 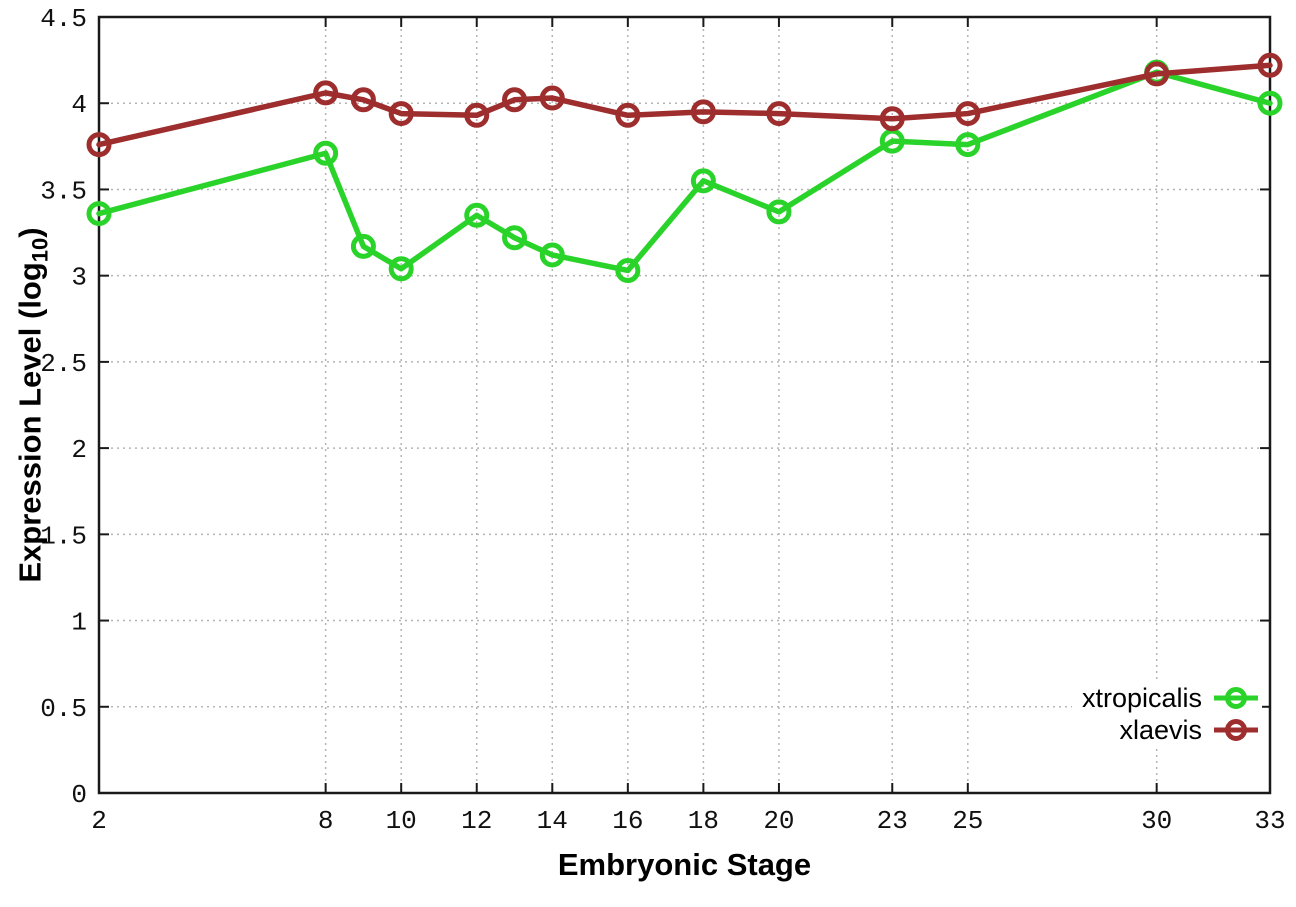 What do you see at coordinates (684, 864) in the screenshot?
I see `x-axis-title: Embryonic Stage` at bounding box center [684, 864].